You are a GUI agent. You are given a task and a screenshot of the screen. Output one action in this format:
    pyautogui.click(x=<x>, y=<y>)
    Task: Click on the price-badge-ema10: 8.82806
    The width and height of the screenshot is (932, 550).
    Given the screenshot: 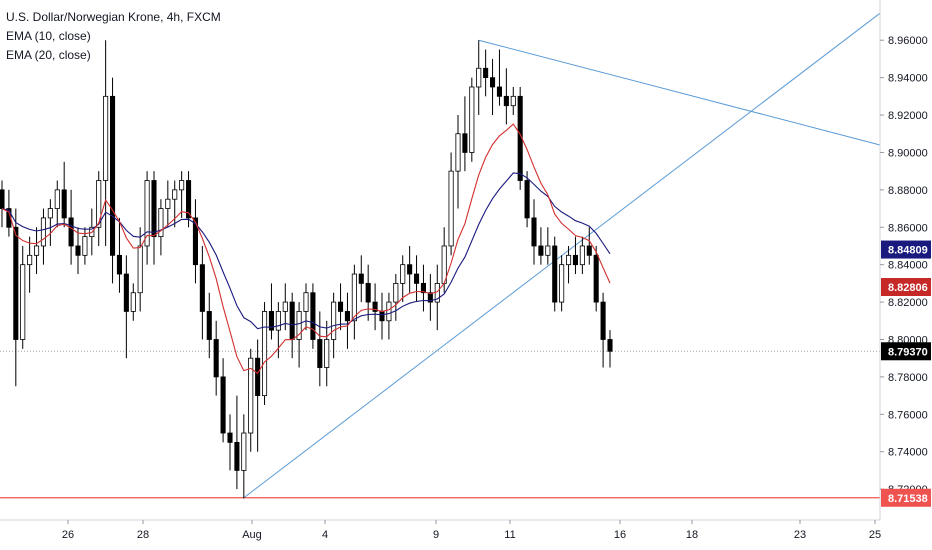 What is the action you would take?
    pyautogui.click(x=906, y=287)
    